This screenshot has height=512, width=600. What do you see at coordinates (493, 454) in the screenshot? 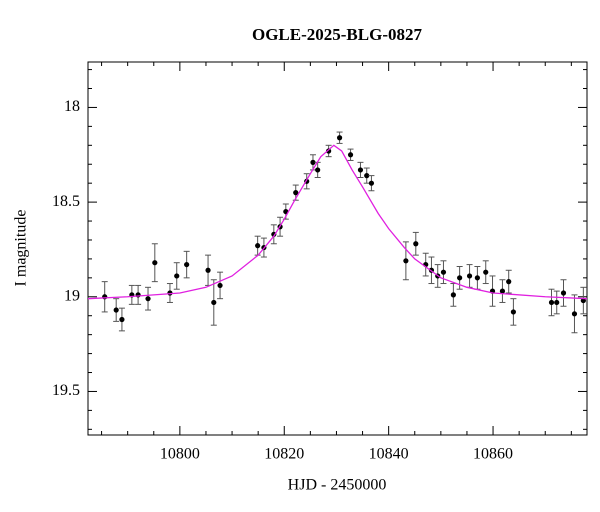
I see `x-tick-label: 10860` at bounding box center [493, 454].